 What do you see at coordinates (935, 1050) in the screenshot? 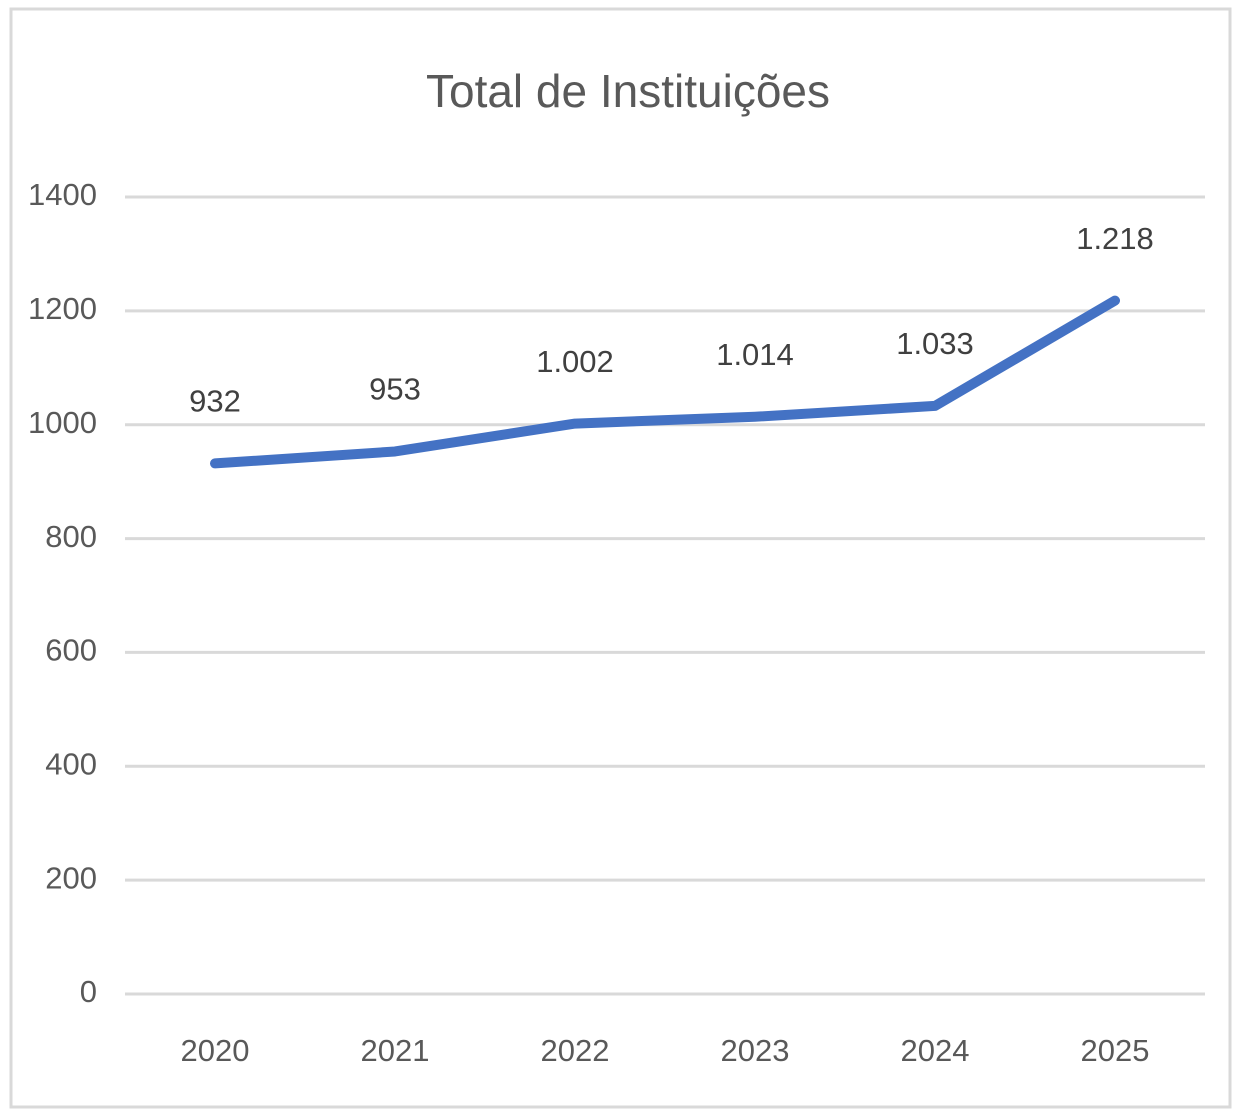
I see `x-tick-label: 2024` at bounding box center [935, 1050].